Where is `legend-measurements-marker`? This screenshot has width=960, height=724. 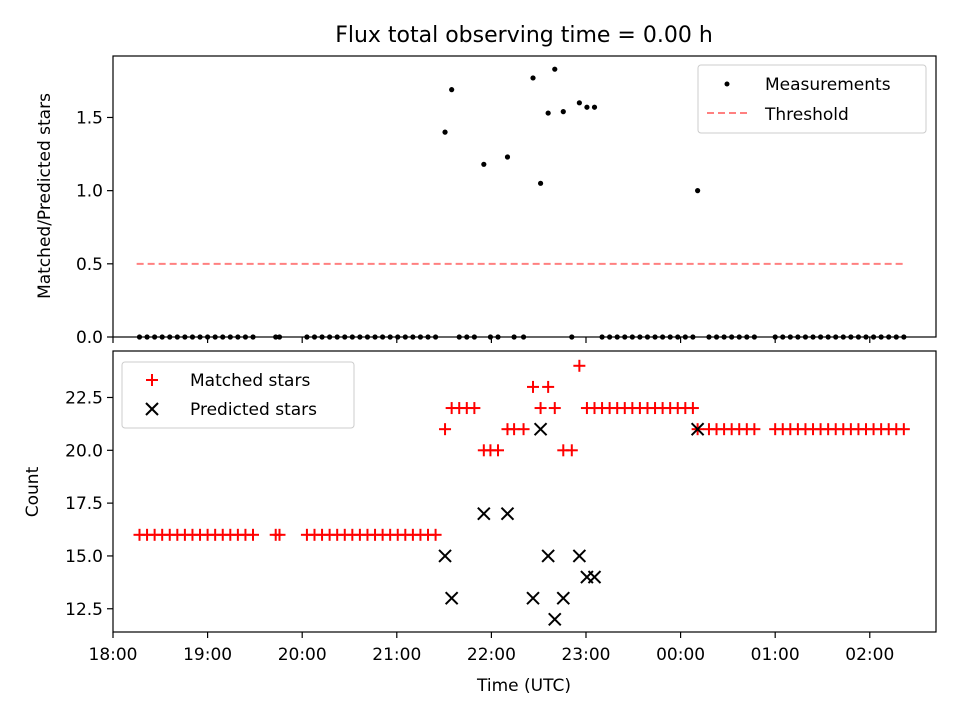
legend-measurements-marker is located at coordinates (727, 84).